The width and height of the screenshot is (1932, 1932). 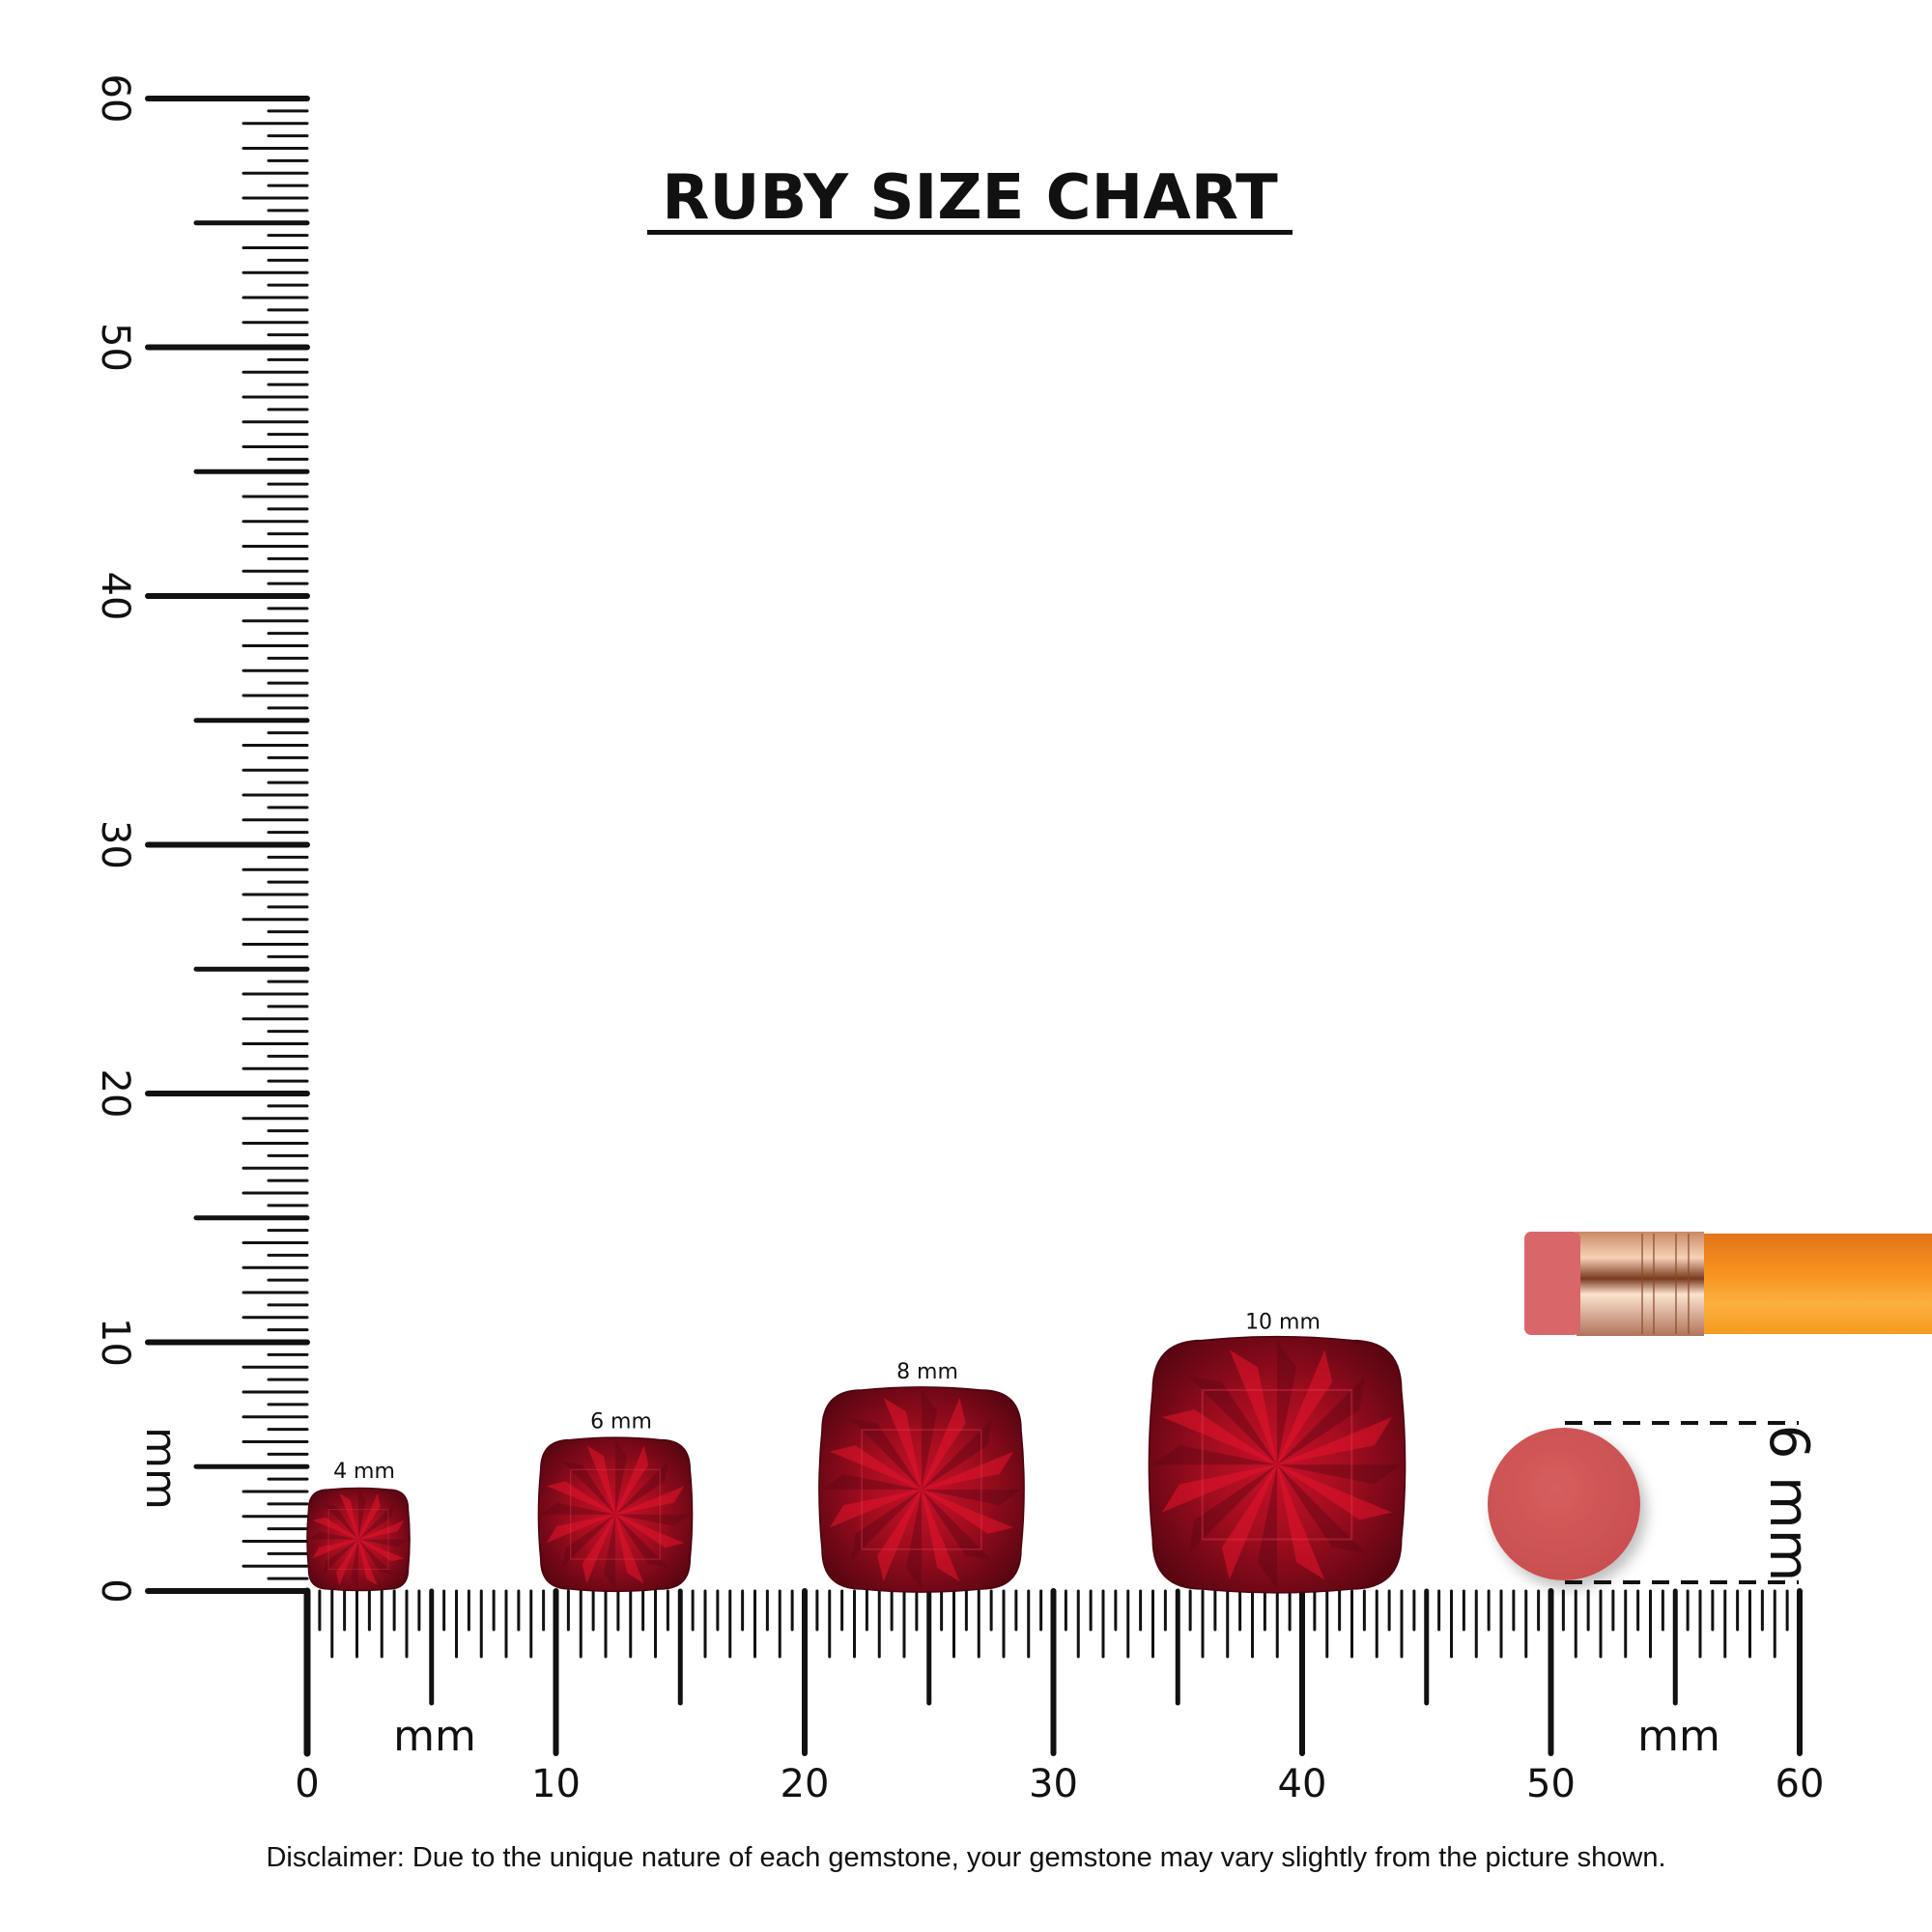 I want to click on y-tick-label: 60, so click(x=115, y=99).